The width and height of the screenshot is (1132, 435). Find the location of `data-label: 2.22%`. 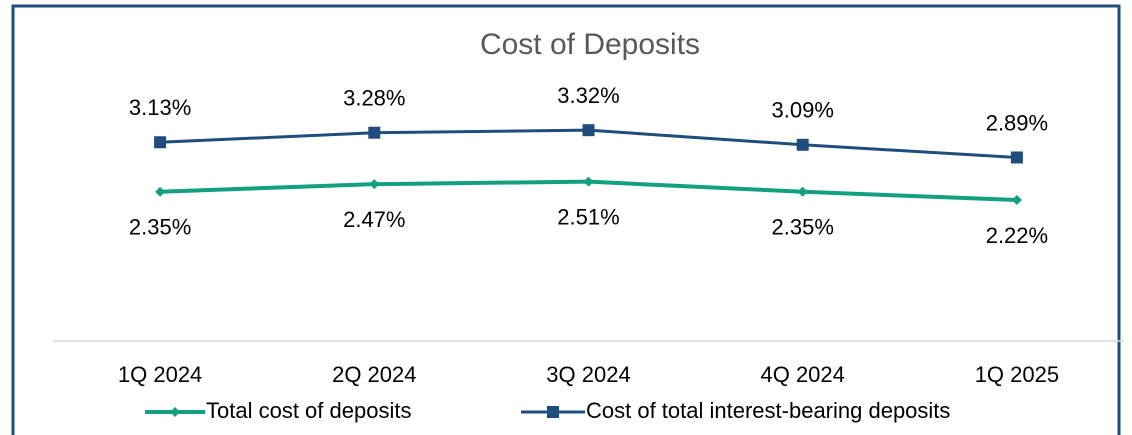

data-label: 2.22% is located at coordinates (1017, 235).